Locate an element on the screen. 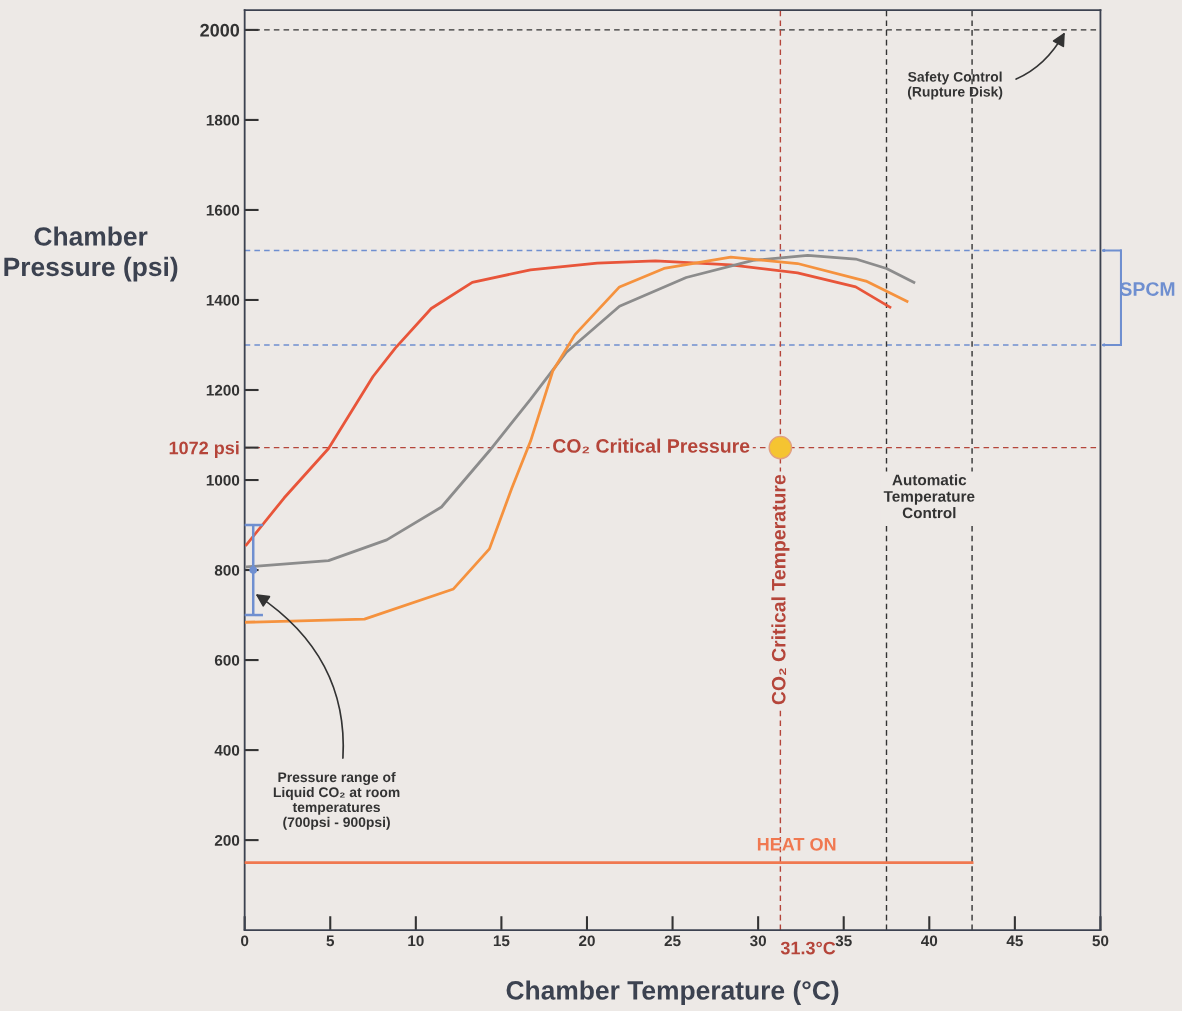  x-tick-label: 0 is located at coordinates (245, 941).